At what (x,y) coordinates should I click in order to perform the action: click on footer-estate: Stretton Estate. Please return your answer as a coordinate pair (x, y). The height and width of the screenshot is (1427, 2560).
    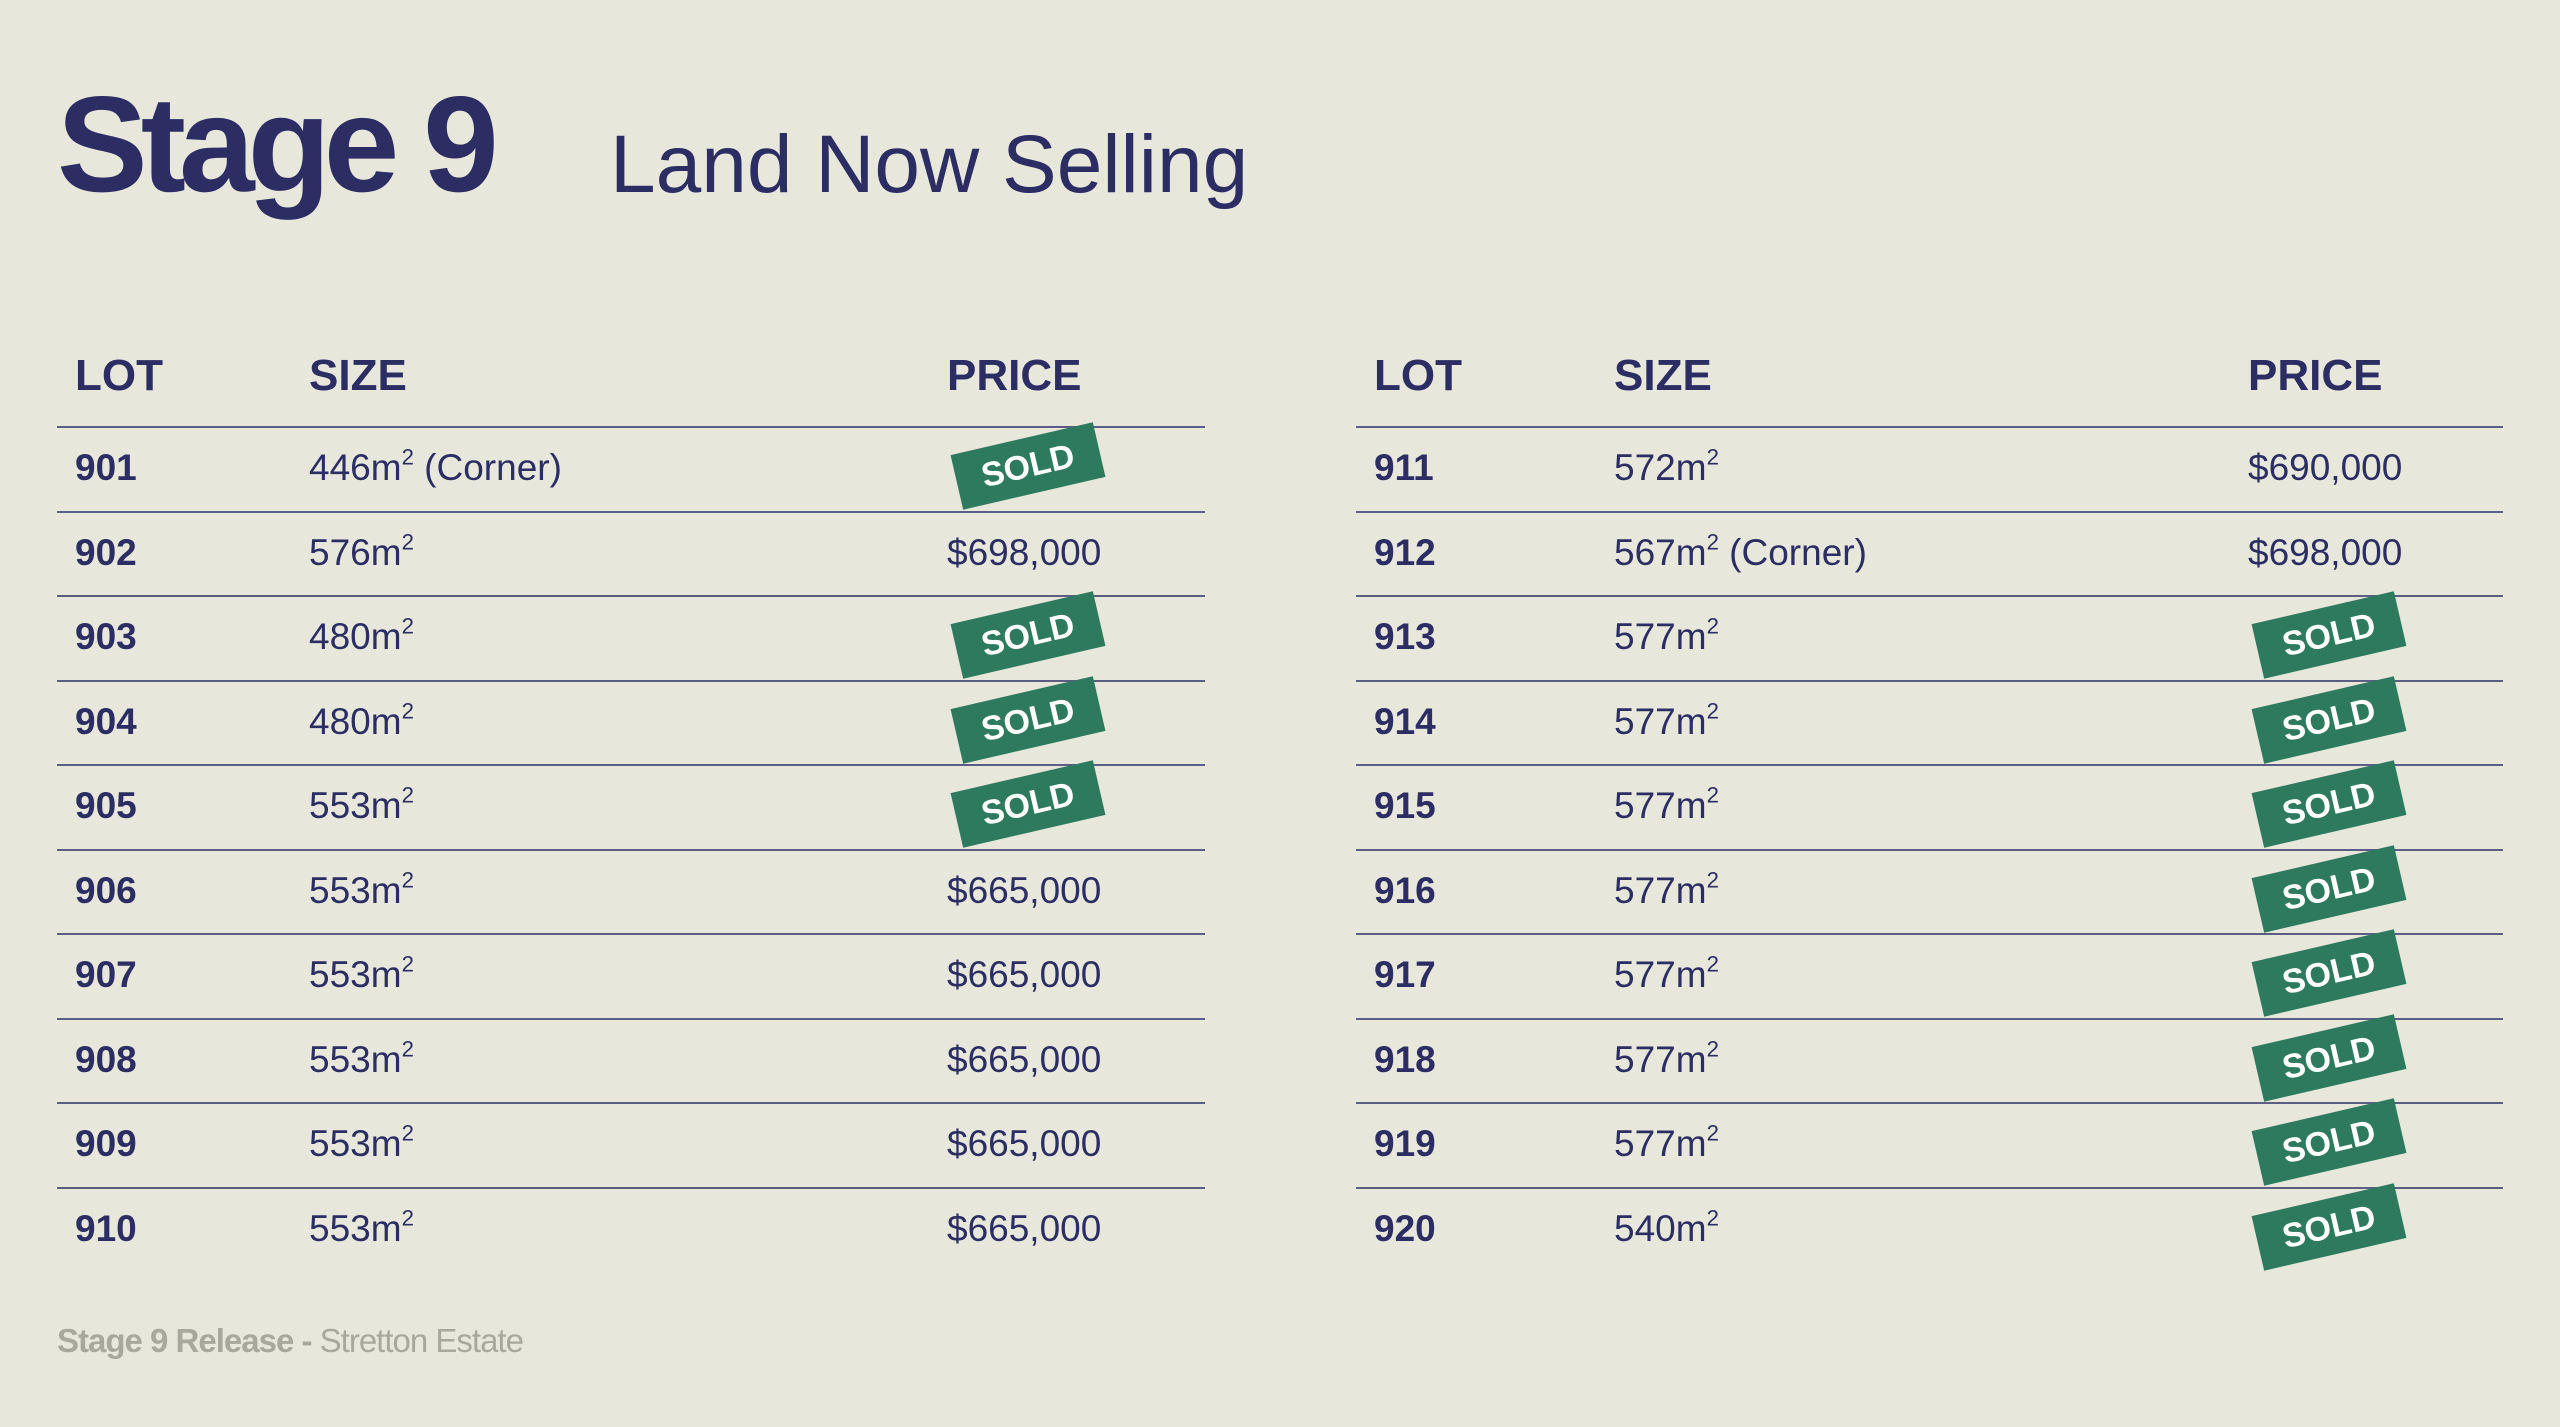
    Looking at the image, I should click on (417, 1340).